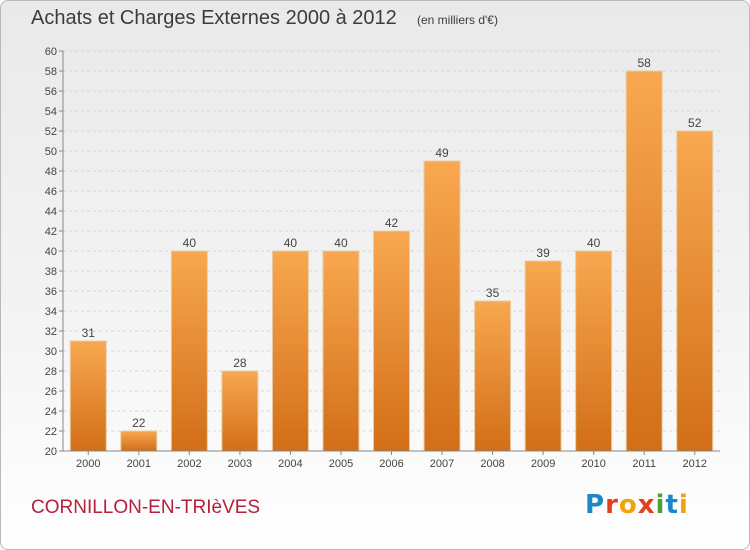 This screenshot has width=750, height=550. I want to click on x-tick-label-2007: 2007, so click(442, 464).